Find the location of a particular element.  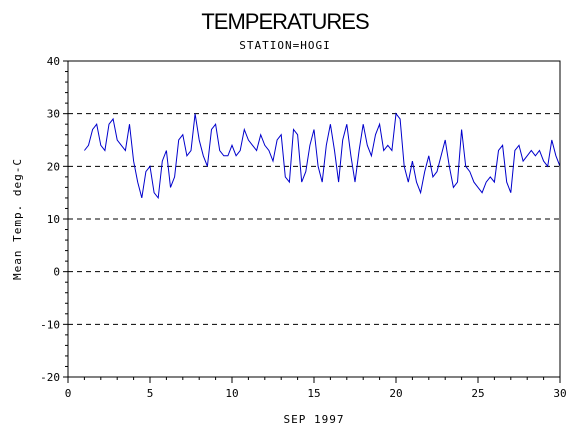

y-tick-label: 10 is located at coordinates (53, 219).